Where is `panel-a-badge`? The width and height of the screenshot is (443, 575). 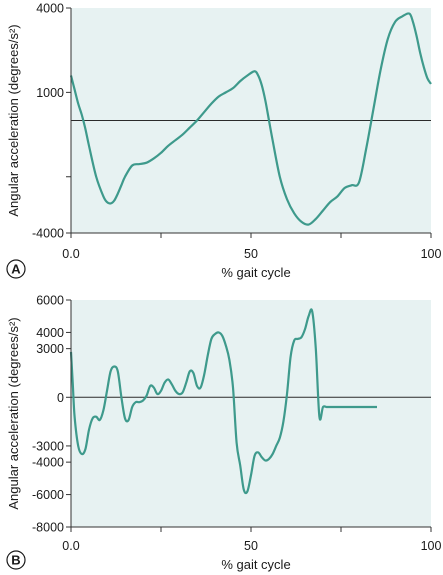
panel-a-badge is located at coordinates (16, 269).